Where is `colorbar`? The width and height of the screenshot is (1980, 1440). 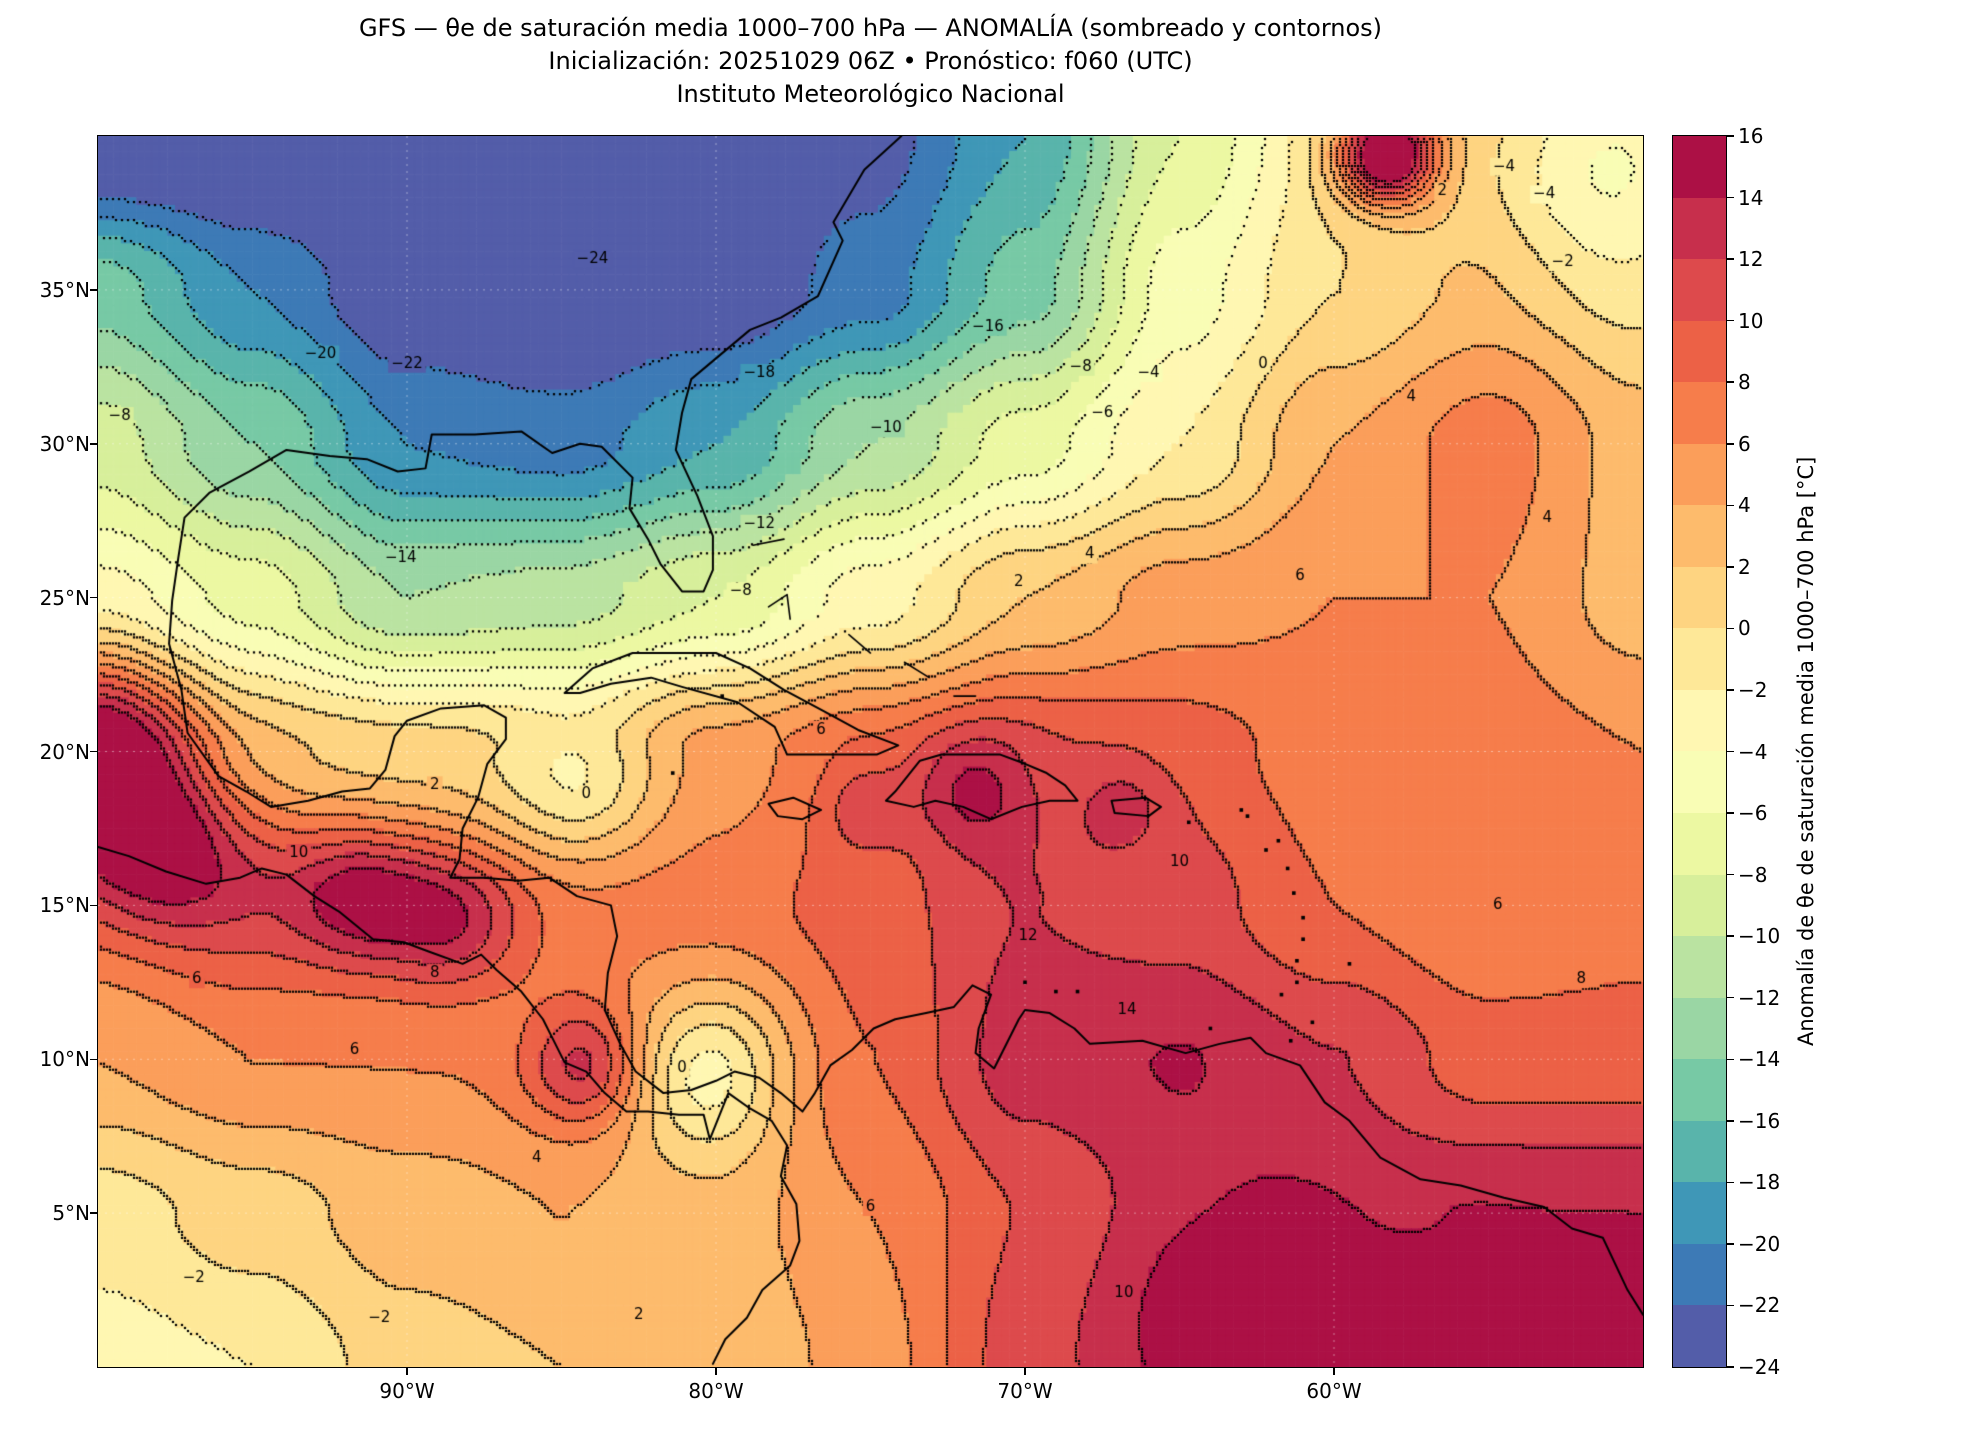
colorbar is located at coordinates (1699, 751).